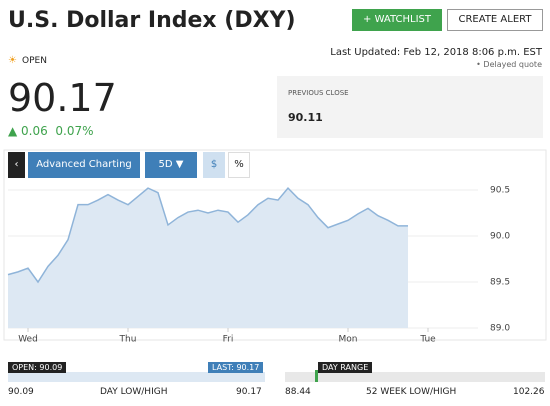 The width and height of the screenshot is (550, 406). I want to click on percent-button: %, so click(239, 165).